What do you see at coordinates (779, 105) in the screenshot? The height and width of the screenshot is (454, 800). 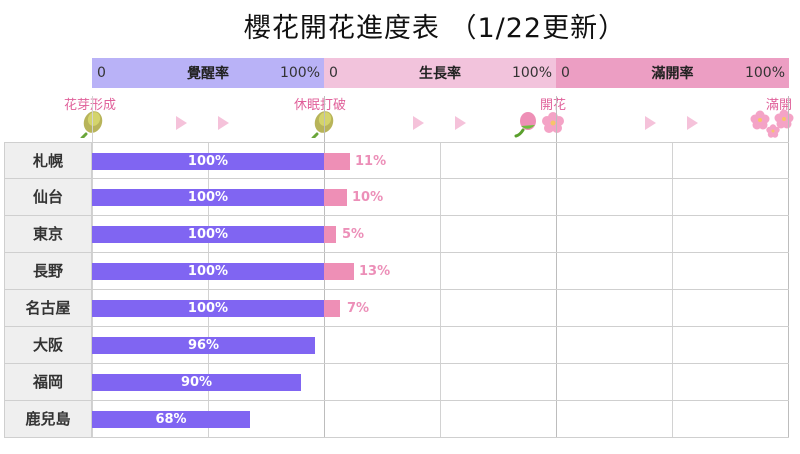 I see `stage-label-full-bloom: 滿開` at bounding box center [779, 105].